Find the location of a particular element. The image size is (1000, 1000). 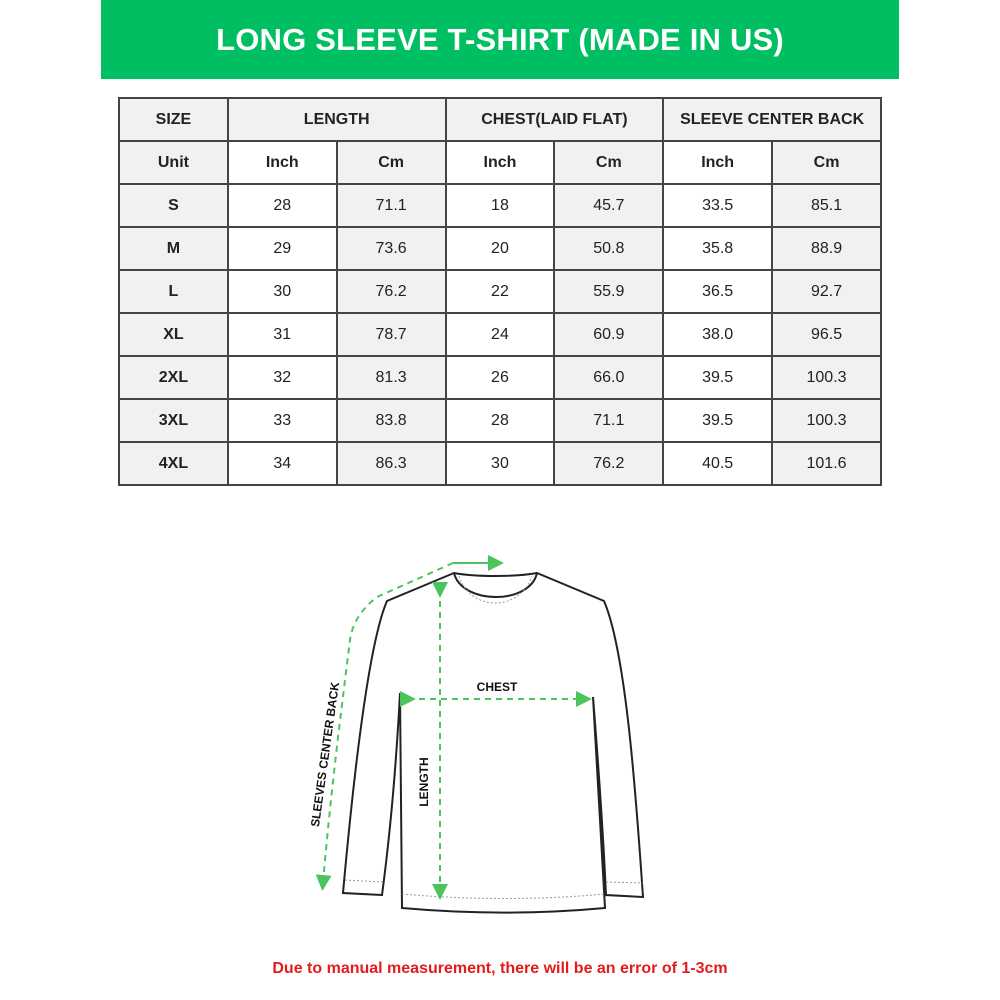

value-cell: 85.1 is located at coordinates (826, 205).